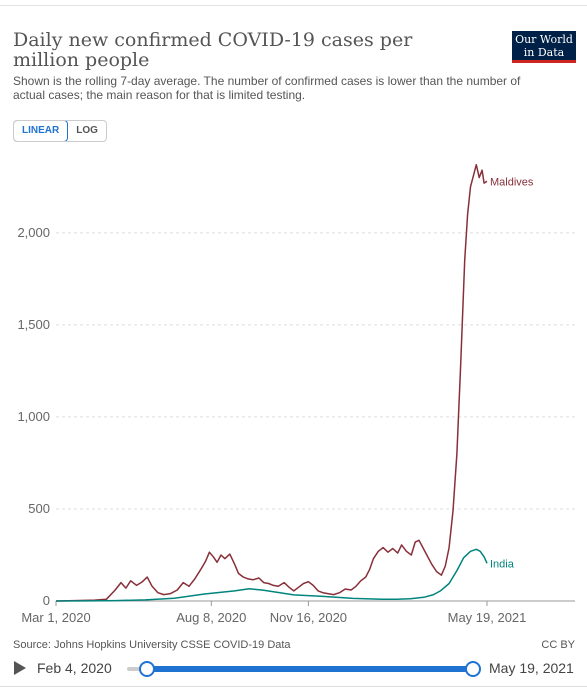 The height and width of the screenshot is (699, 587). Describe the element at coordinates (87, 130) in the screenshot. I see `log-scale-button: LOG` at that location.